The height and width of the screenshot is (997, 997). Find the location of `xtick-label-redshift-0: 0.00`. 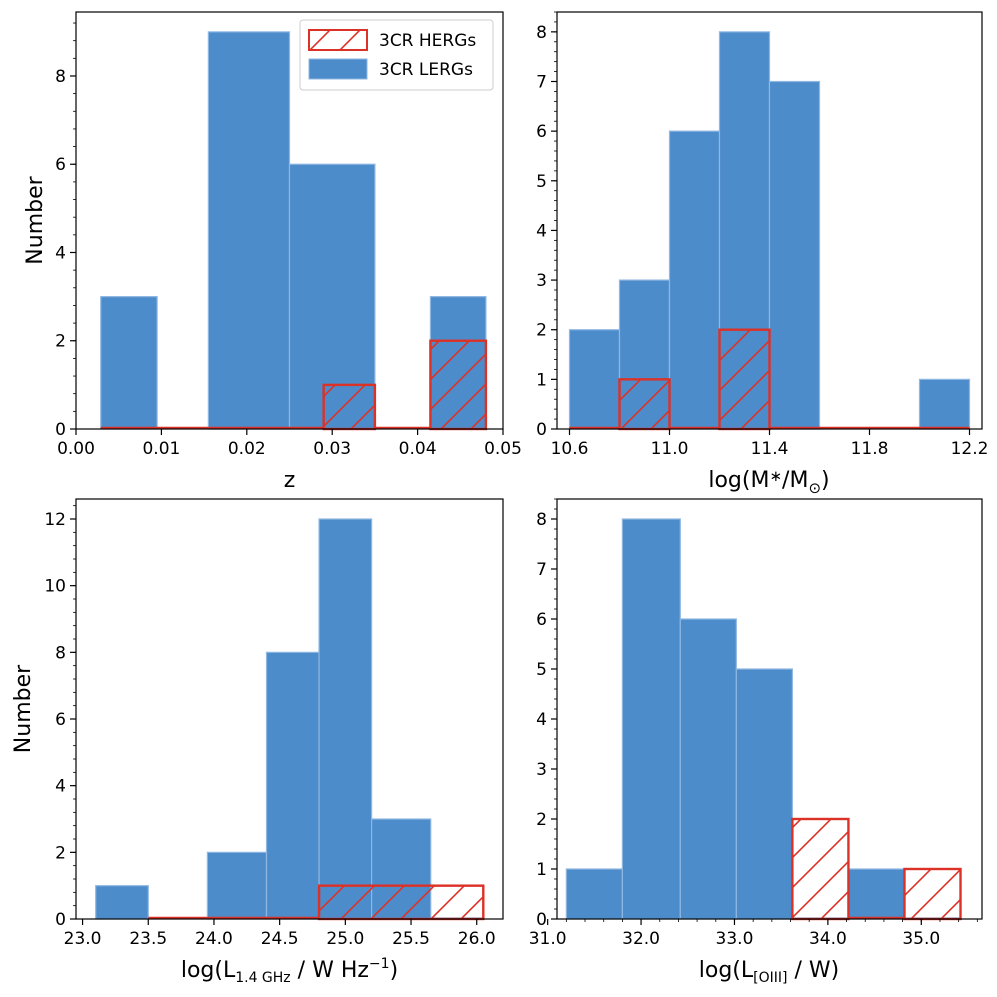

xtick-label-redshift-0: 0.00 is located at coordinates (76, 449).